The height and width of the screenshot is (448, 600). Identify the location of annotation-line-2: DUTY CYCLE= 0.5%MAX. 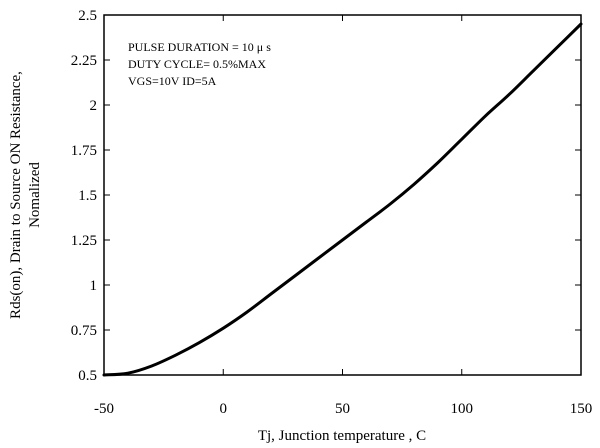
(197, 64).